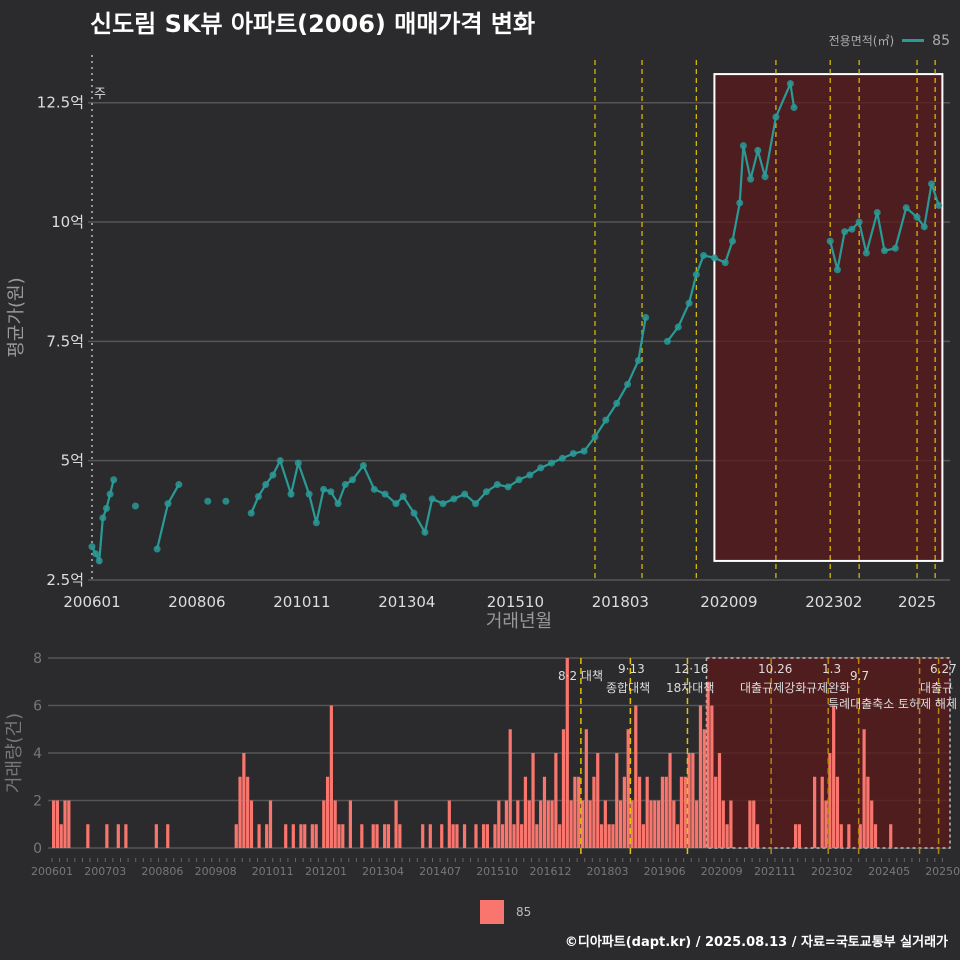  What do you see at coordinates (913, 40) in the screenshot?
I see `legend-swatch-line` at bounding box center [913, 40].